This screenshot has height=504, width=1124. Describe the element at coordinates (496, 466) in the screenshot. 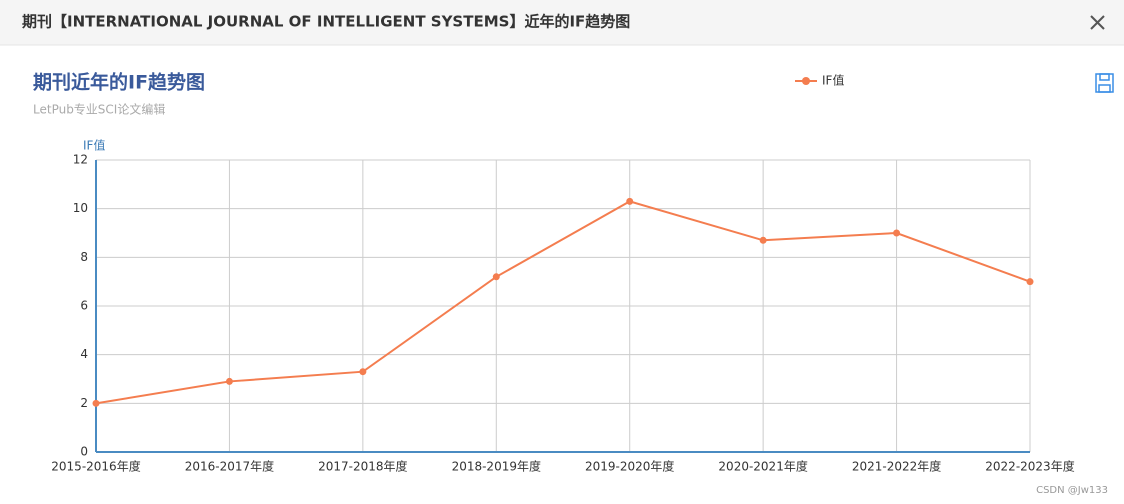

I see `x-tick-label: 2018-2019年度` at that location.